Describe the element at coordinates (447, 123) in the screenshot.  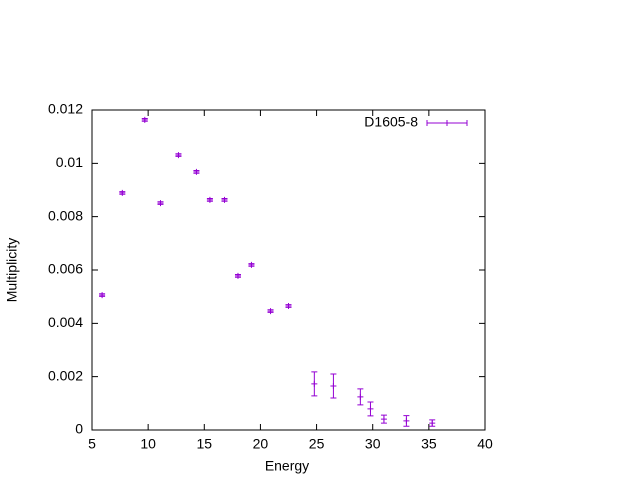
I see `legend-sample` at that location.